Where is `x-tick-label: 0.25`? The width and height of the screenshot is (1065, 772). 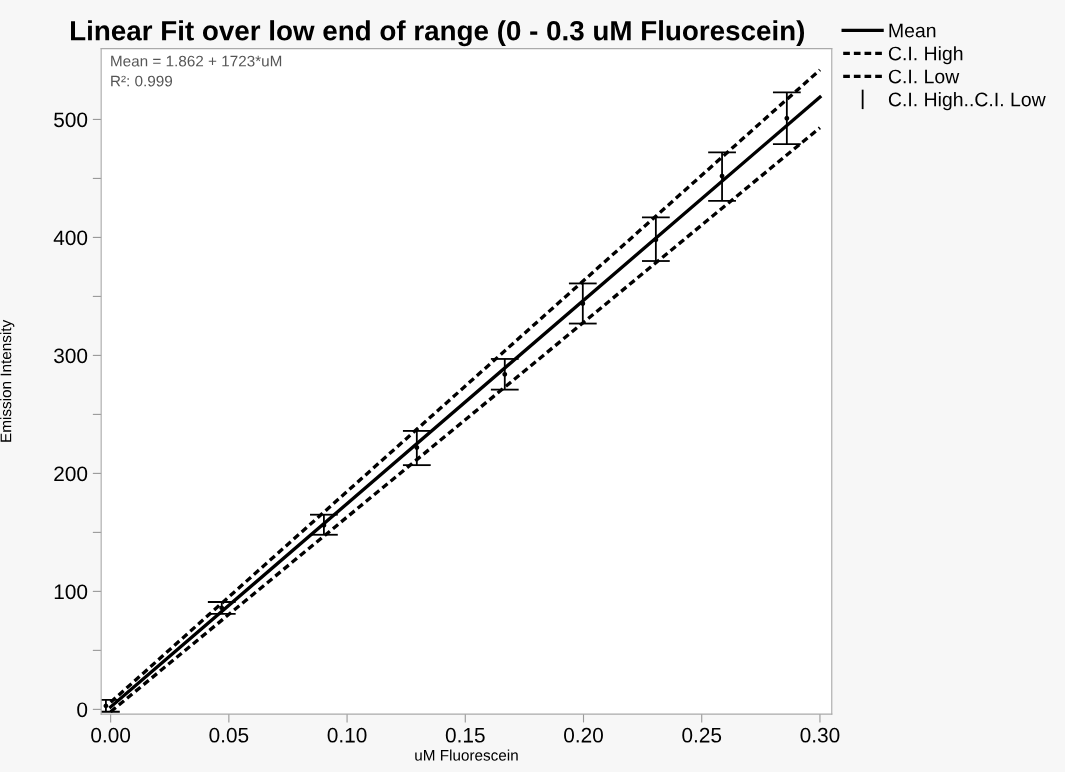 x-tick-label: 0.25 is located at coordinates (702, 735).